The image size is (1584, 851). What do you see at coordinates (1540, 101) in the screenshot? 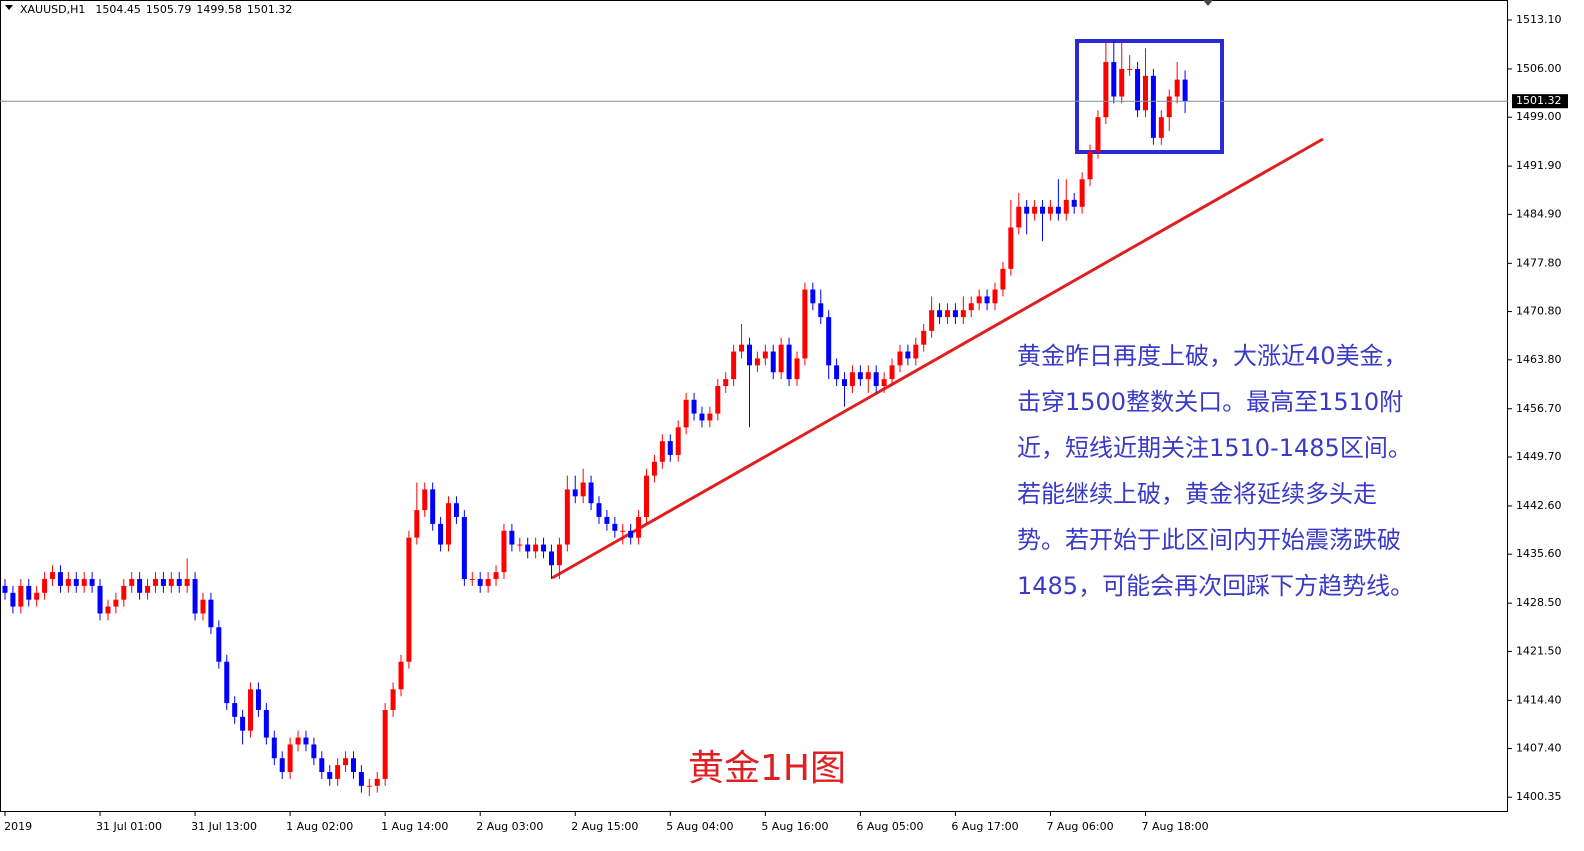
I see `price-label-bg` at bounding box center [1540, 101].